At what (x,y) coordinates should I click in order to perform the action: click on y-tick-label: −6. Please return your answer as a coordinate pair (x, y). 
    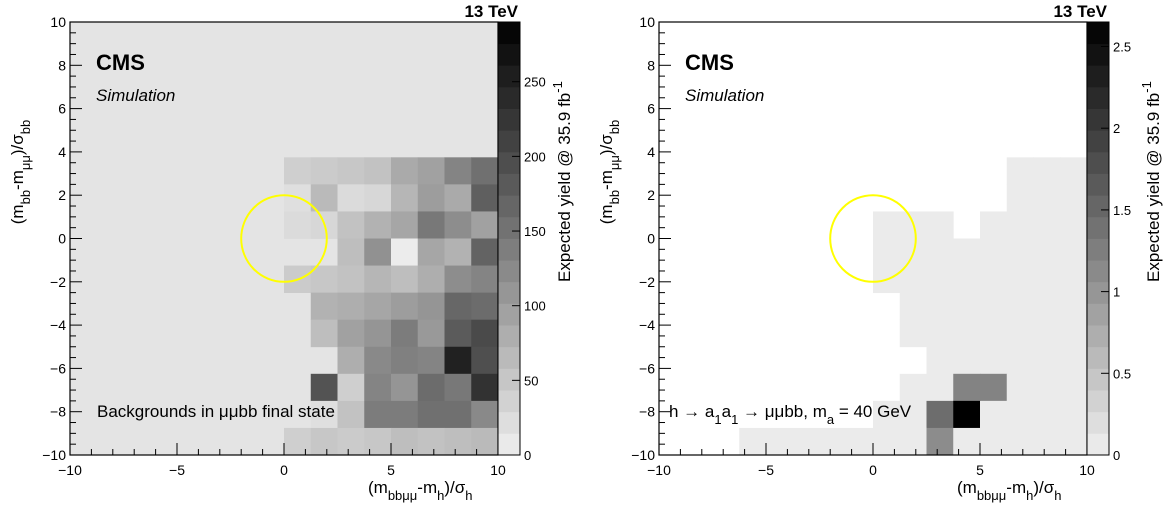
    Looking at the image, I should click on (647, 368).